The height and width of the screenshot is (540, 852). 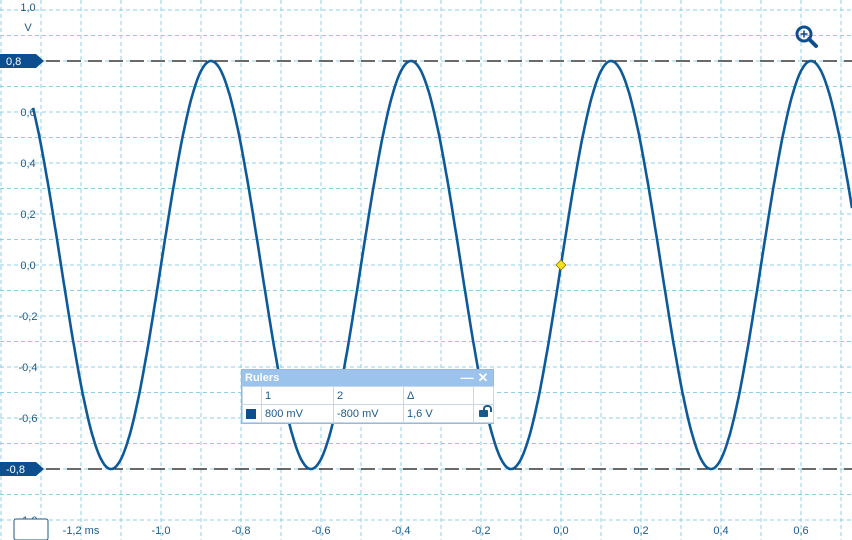 I want to click on header-lock-blank, so click(x=483, y=395).